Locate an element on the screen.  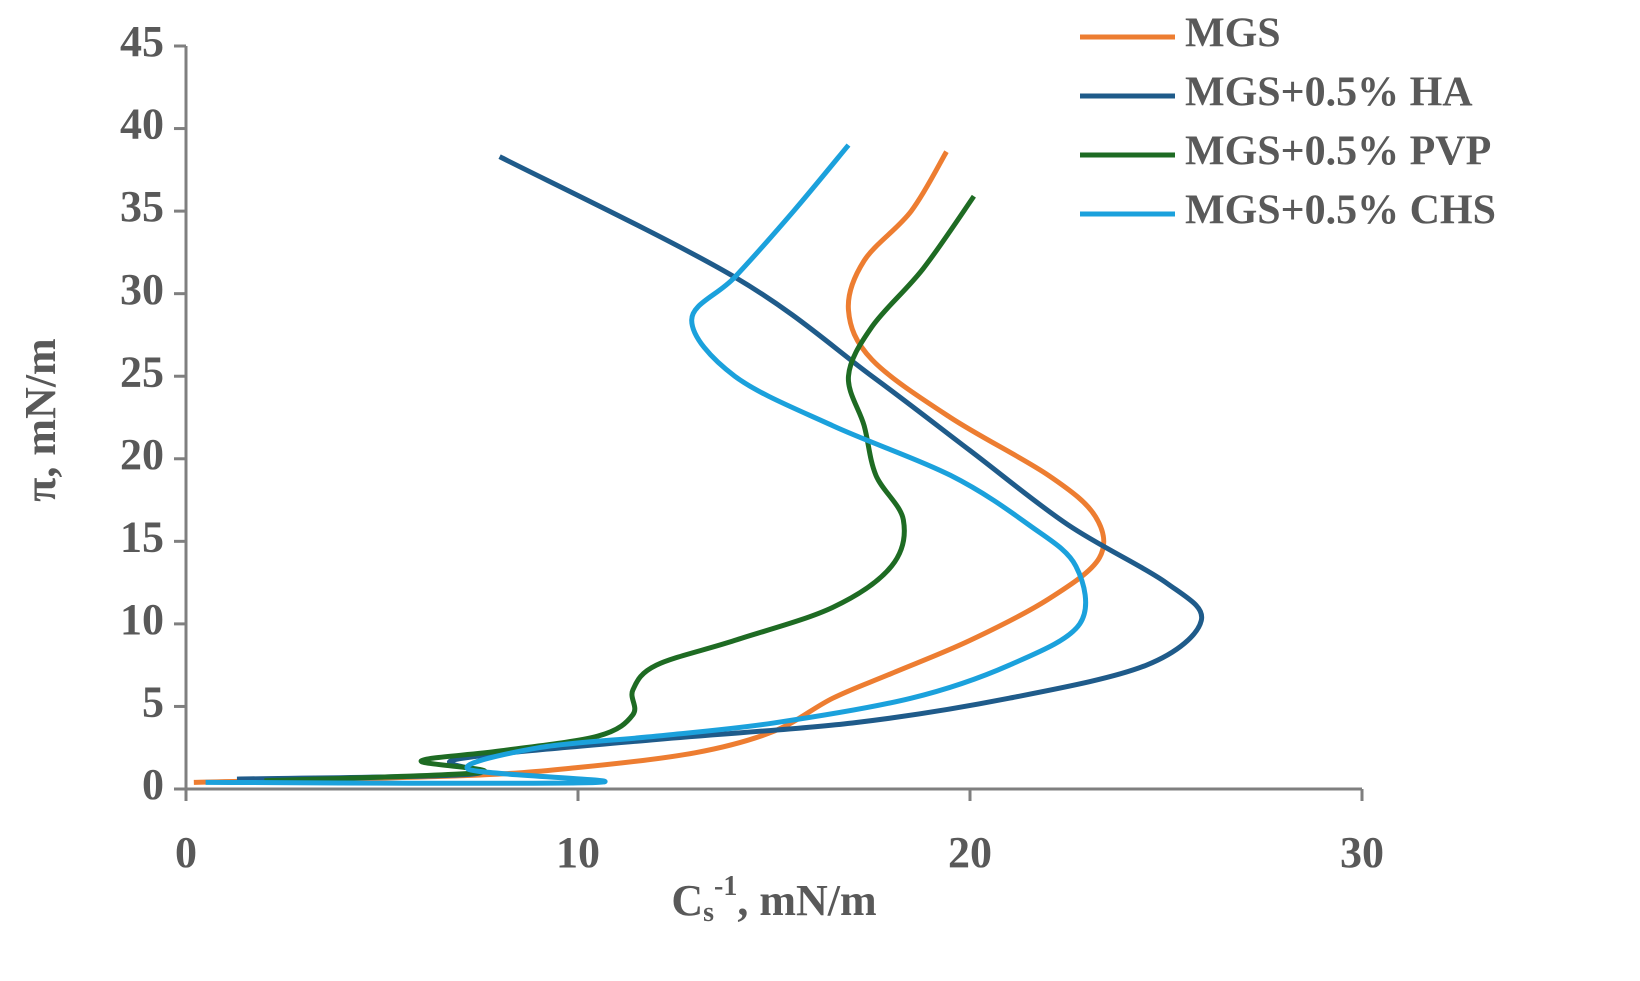
x-axis-label: Cs-1, mN/m is located at coordinates (773, 899).